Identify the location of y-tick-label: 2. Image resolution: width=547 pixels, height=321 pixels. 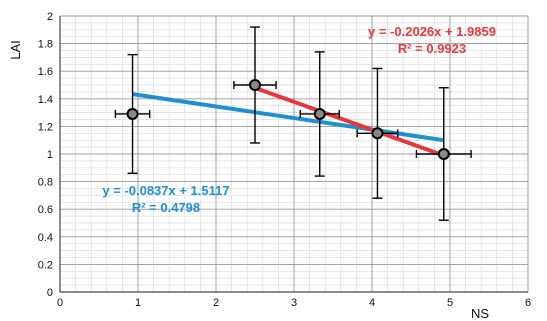
(50, 17).